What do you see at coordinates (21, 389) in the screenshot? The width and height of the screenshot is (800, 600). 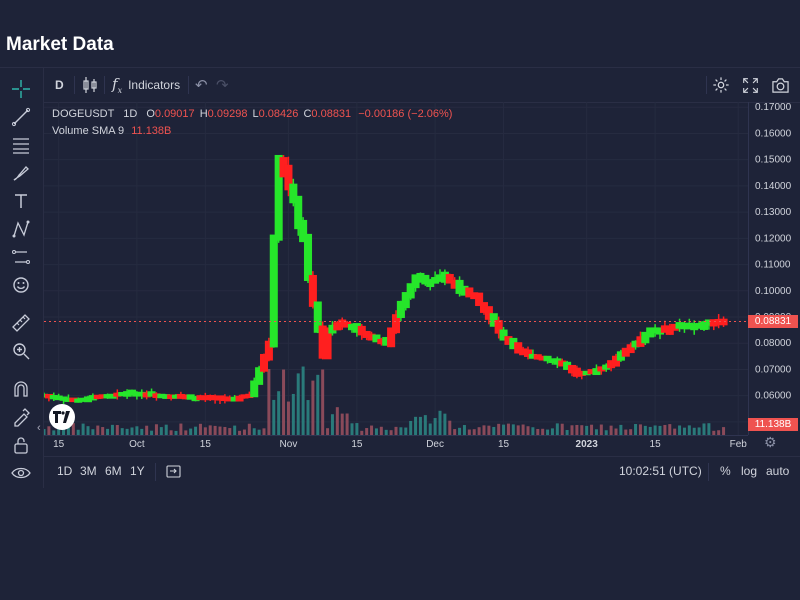 I see `magnet-icon` at bounding box center [21, 389].